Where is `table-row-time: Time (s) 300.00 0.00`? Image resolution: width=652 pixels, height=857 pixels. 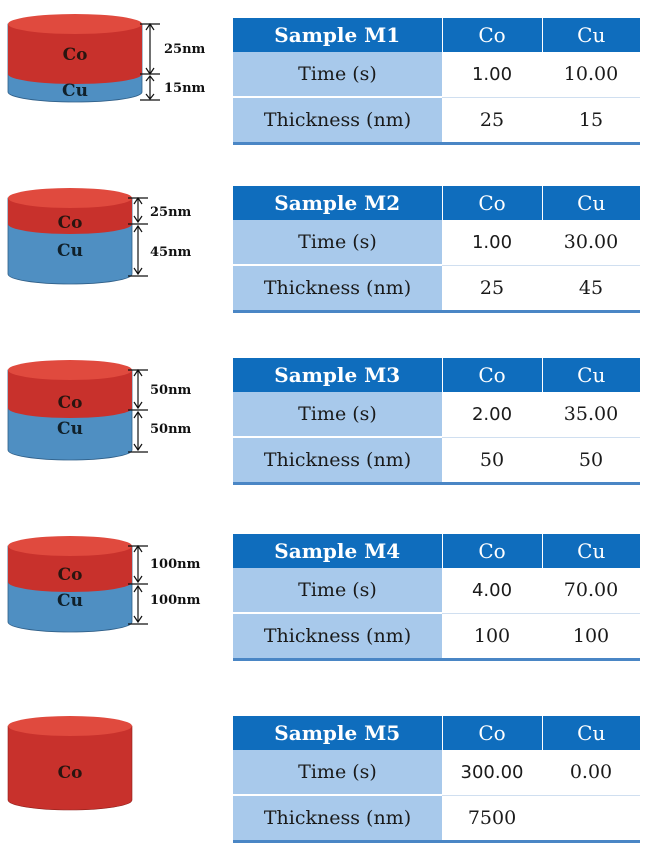
table-row-time: Time (s) 300.00 0.00 is located at coordinates (436, 773).